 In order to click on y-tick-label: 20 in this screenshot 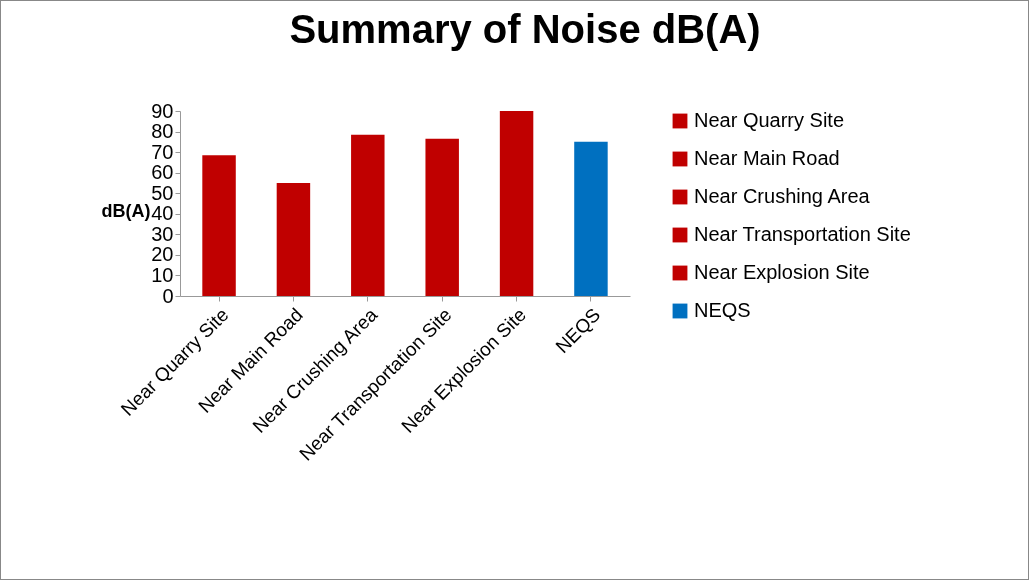, I will do `click(162, 254)`.